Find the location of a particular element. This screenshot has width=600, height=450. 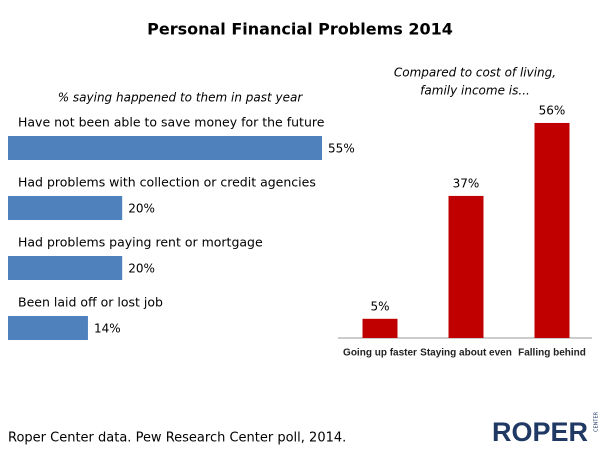

category-label: Going up faster is located at coordinates (380, 353).